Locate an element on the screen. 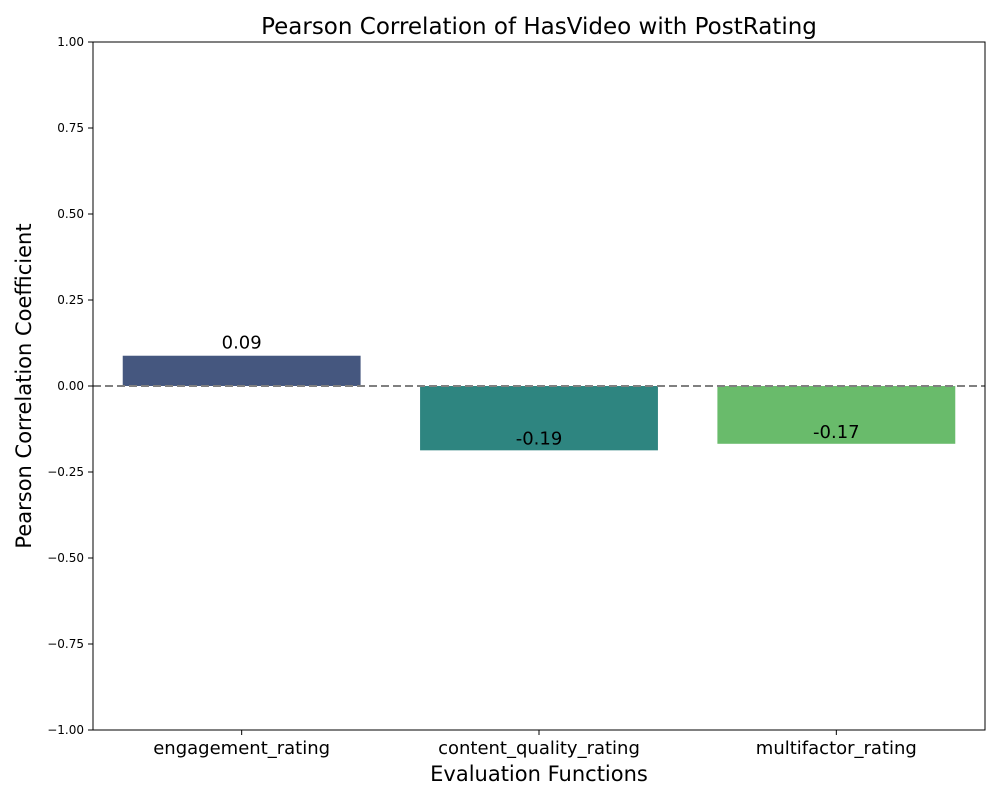 The width and height of the screenshot is (1000, 804). x-tick-label: multifactor_rating is located at coordinates (836, 748).